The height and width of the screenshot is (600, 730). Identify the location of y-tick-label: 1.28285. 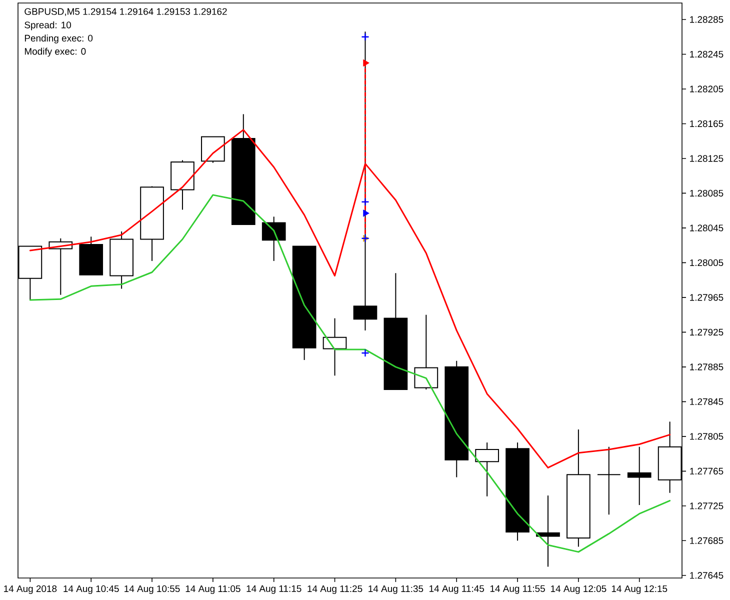
(707, 19).